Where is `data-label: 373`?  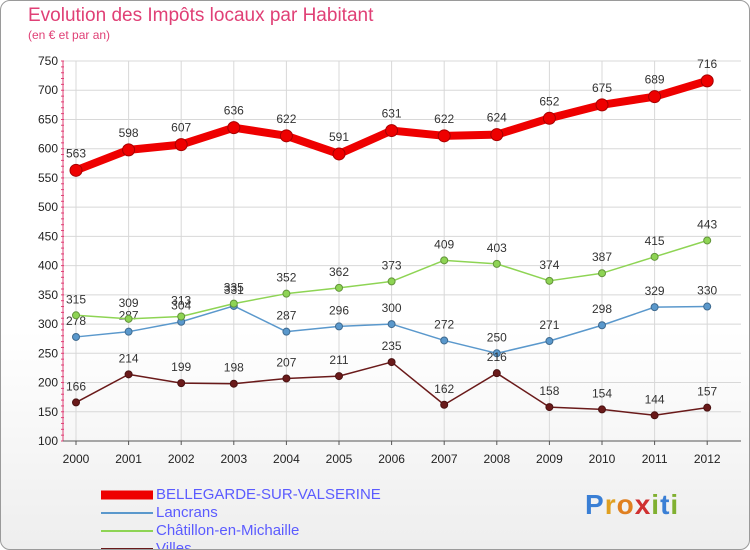
data-label: 373 is located at coordinates (392, 265).